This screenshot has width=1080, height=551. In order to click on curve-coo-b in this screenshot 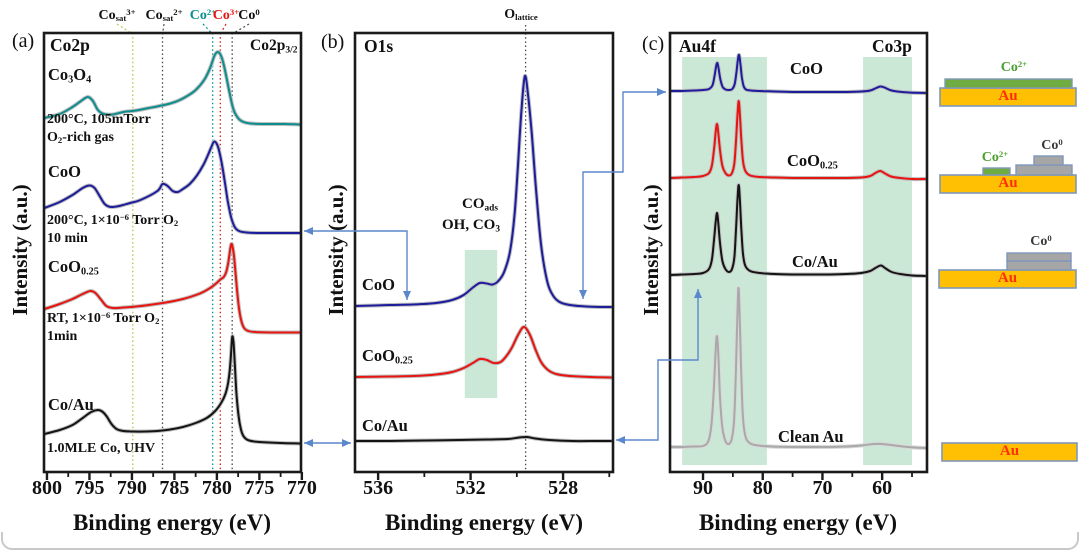, I will do `click(483, 191)`.